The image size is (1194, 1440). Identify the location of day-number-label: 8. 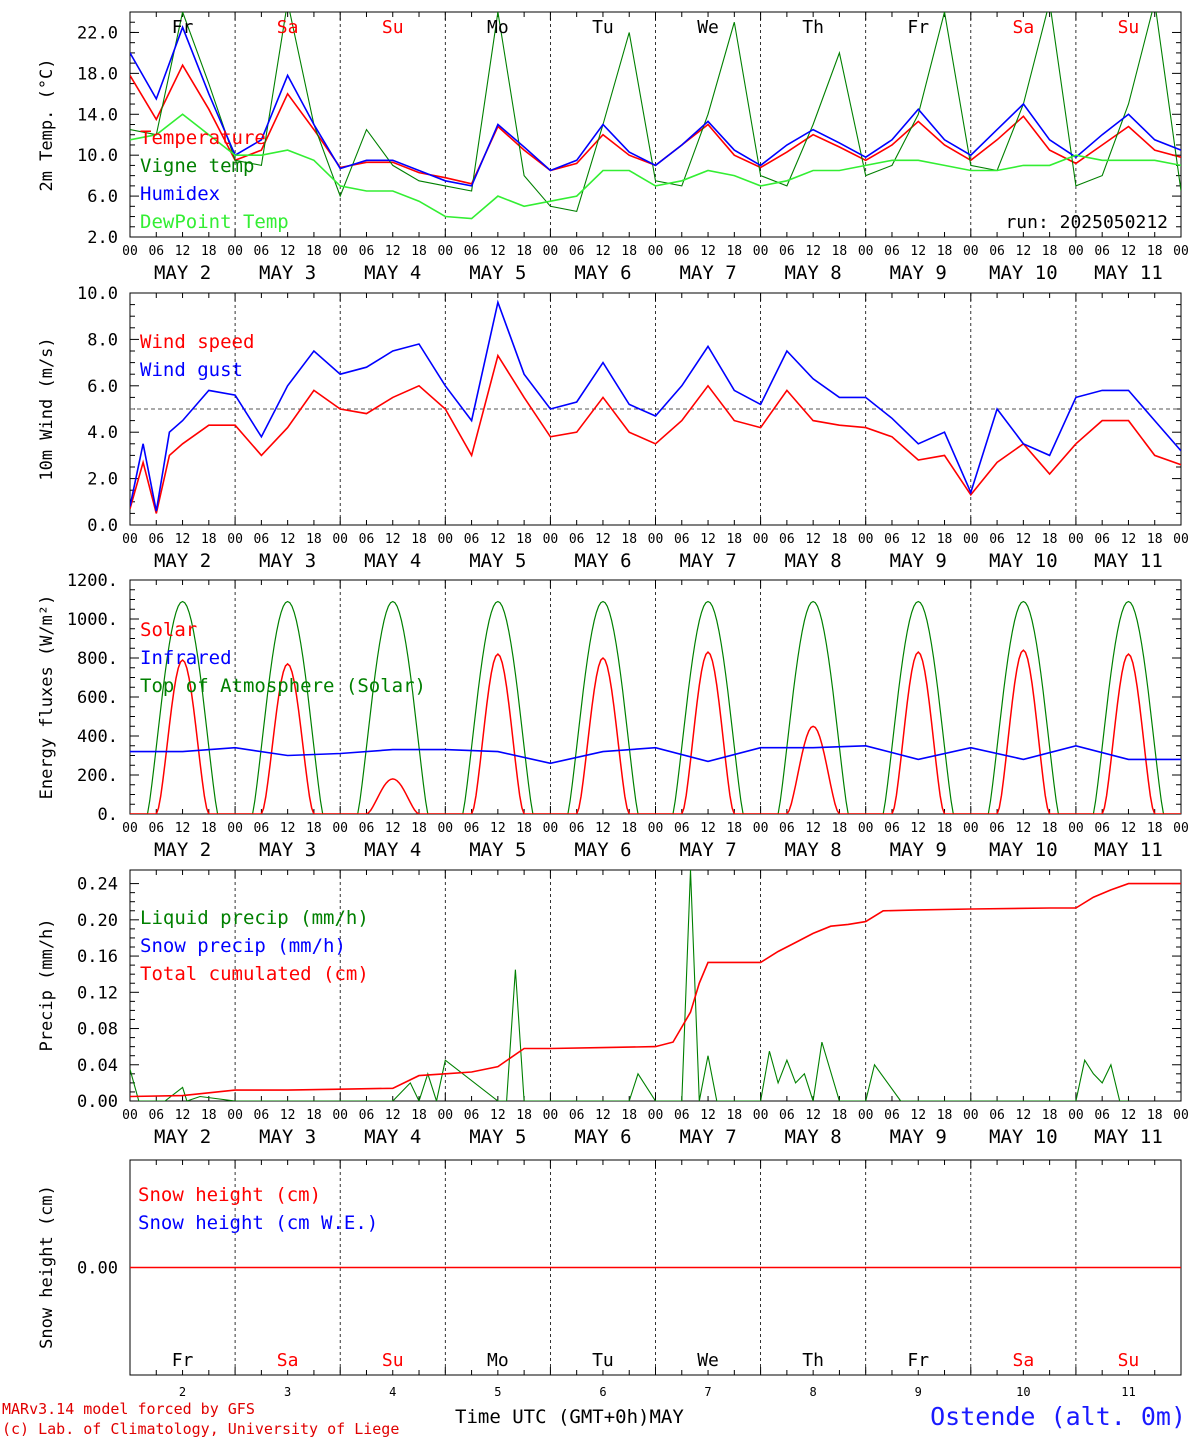
(813, 1392).